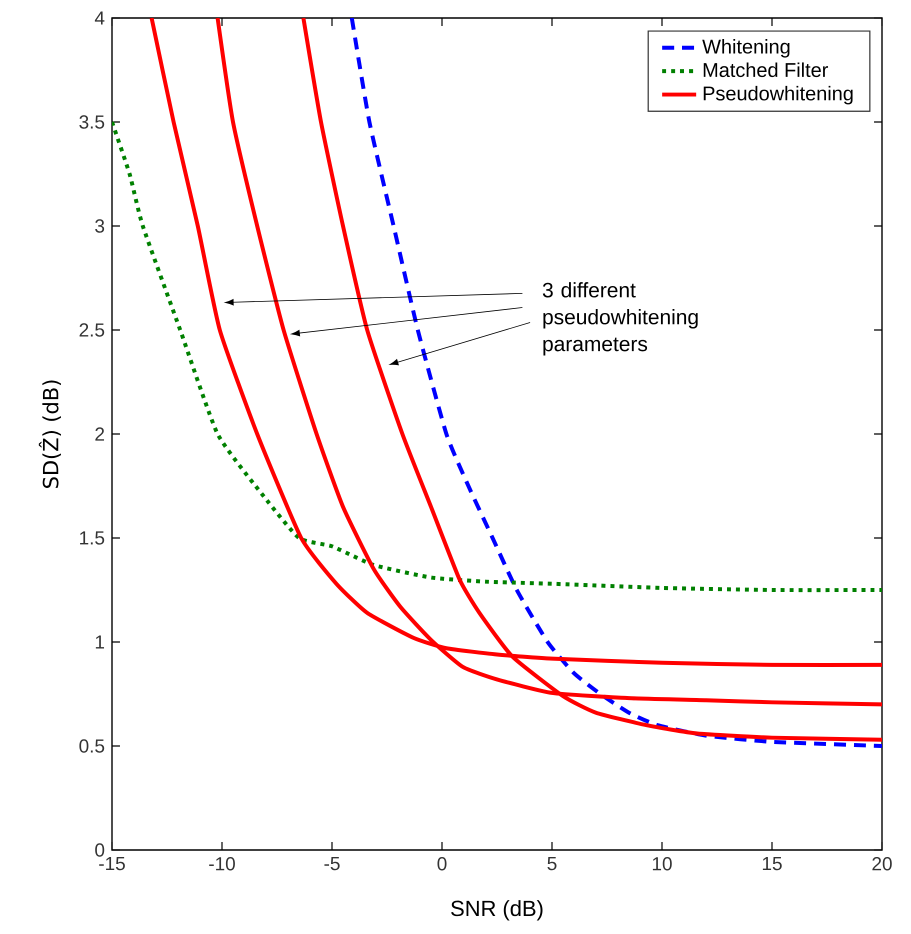 The width and height of the screenshot is (911, 934). Describe the element at coordinates (222, 863) in the screenshot. I see `x-tick-label: -10` at that location.